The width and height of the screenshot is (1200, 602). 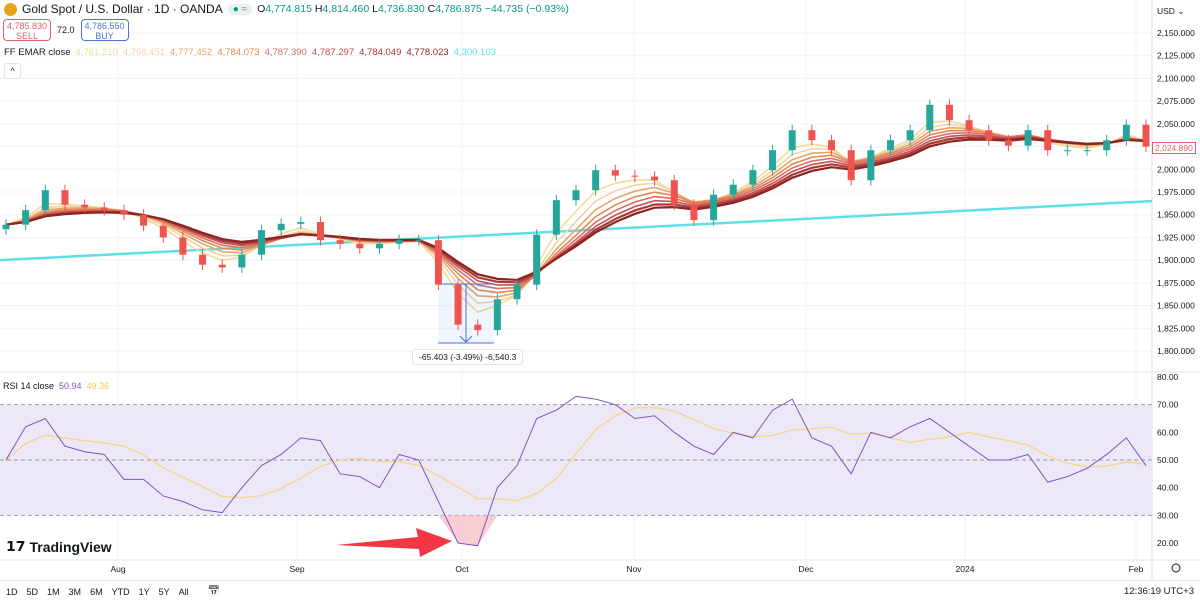 What do you see at coordinates (1176, 351) in the screenshot?
I see `price-tick: 1,800.000` at bounding box center [1176, 351].